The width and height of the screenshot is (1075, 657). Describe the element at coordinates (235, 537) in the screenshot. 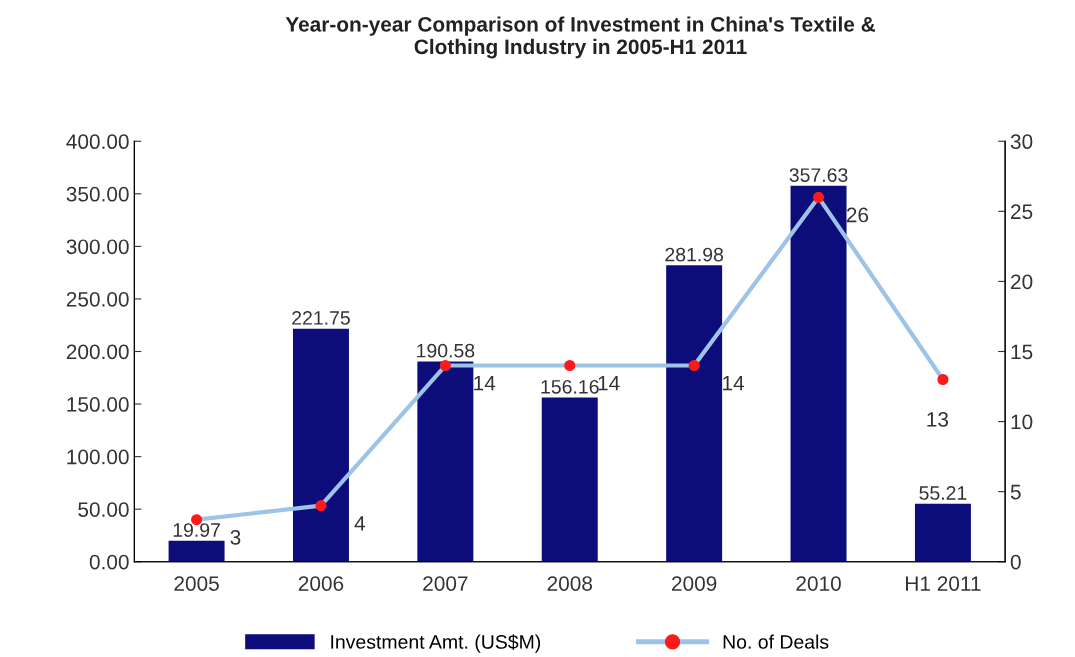

I see `data-label: 3` at that location.